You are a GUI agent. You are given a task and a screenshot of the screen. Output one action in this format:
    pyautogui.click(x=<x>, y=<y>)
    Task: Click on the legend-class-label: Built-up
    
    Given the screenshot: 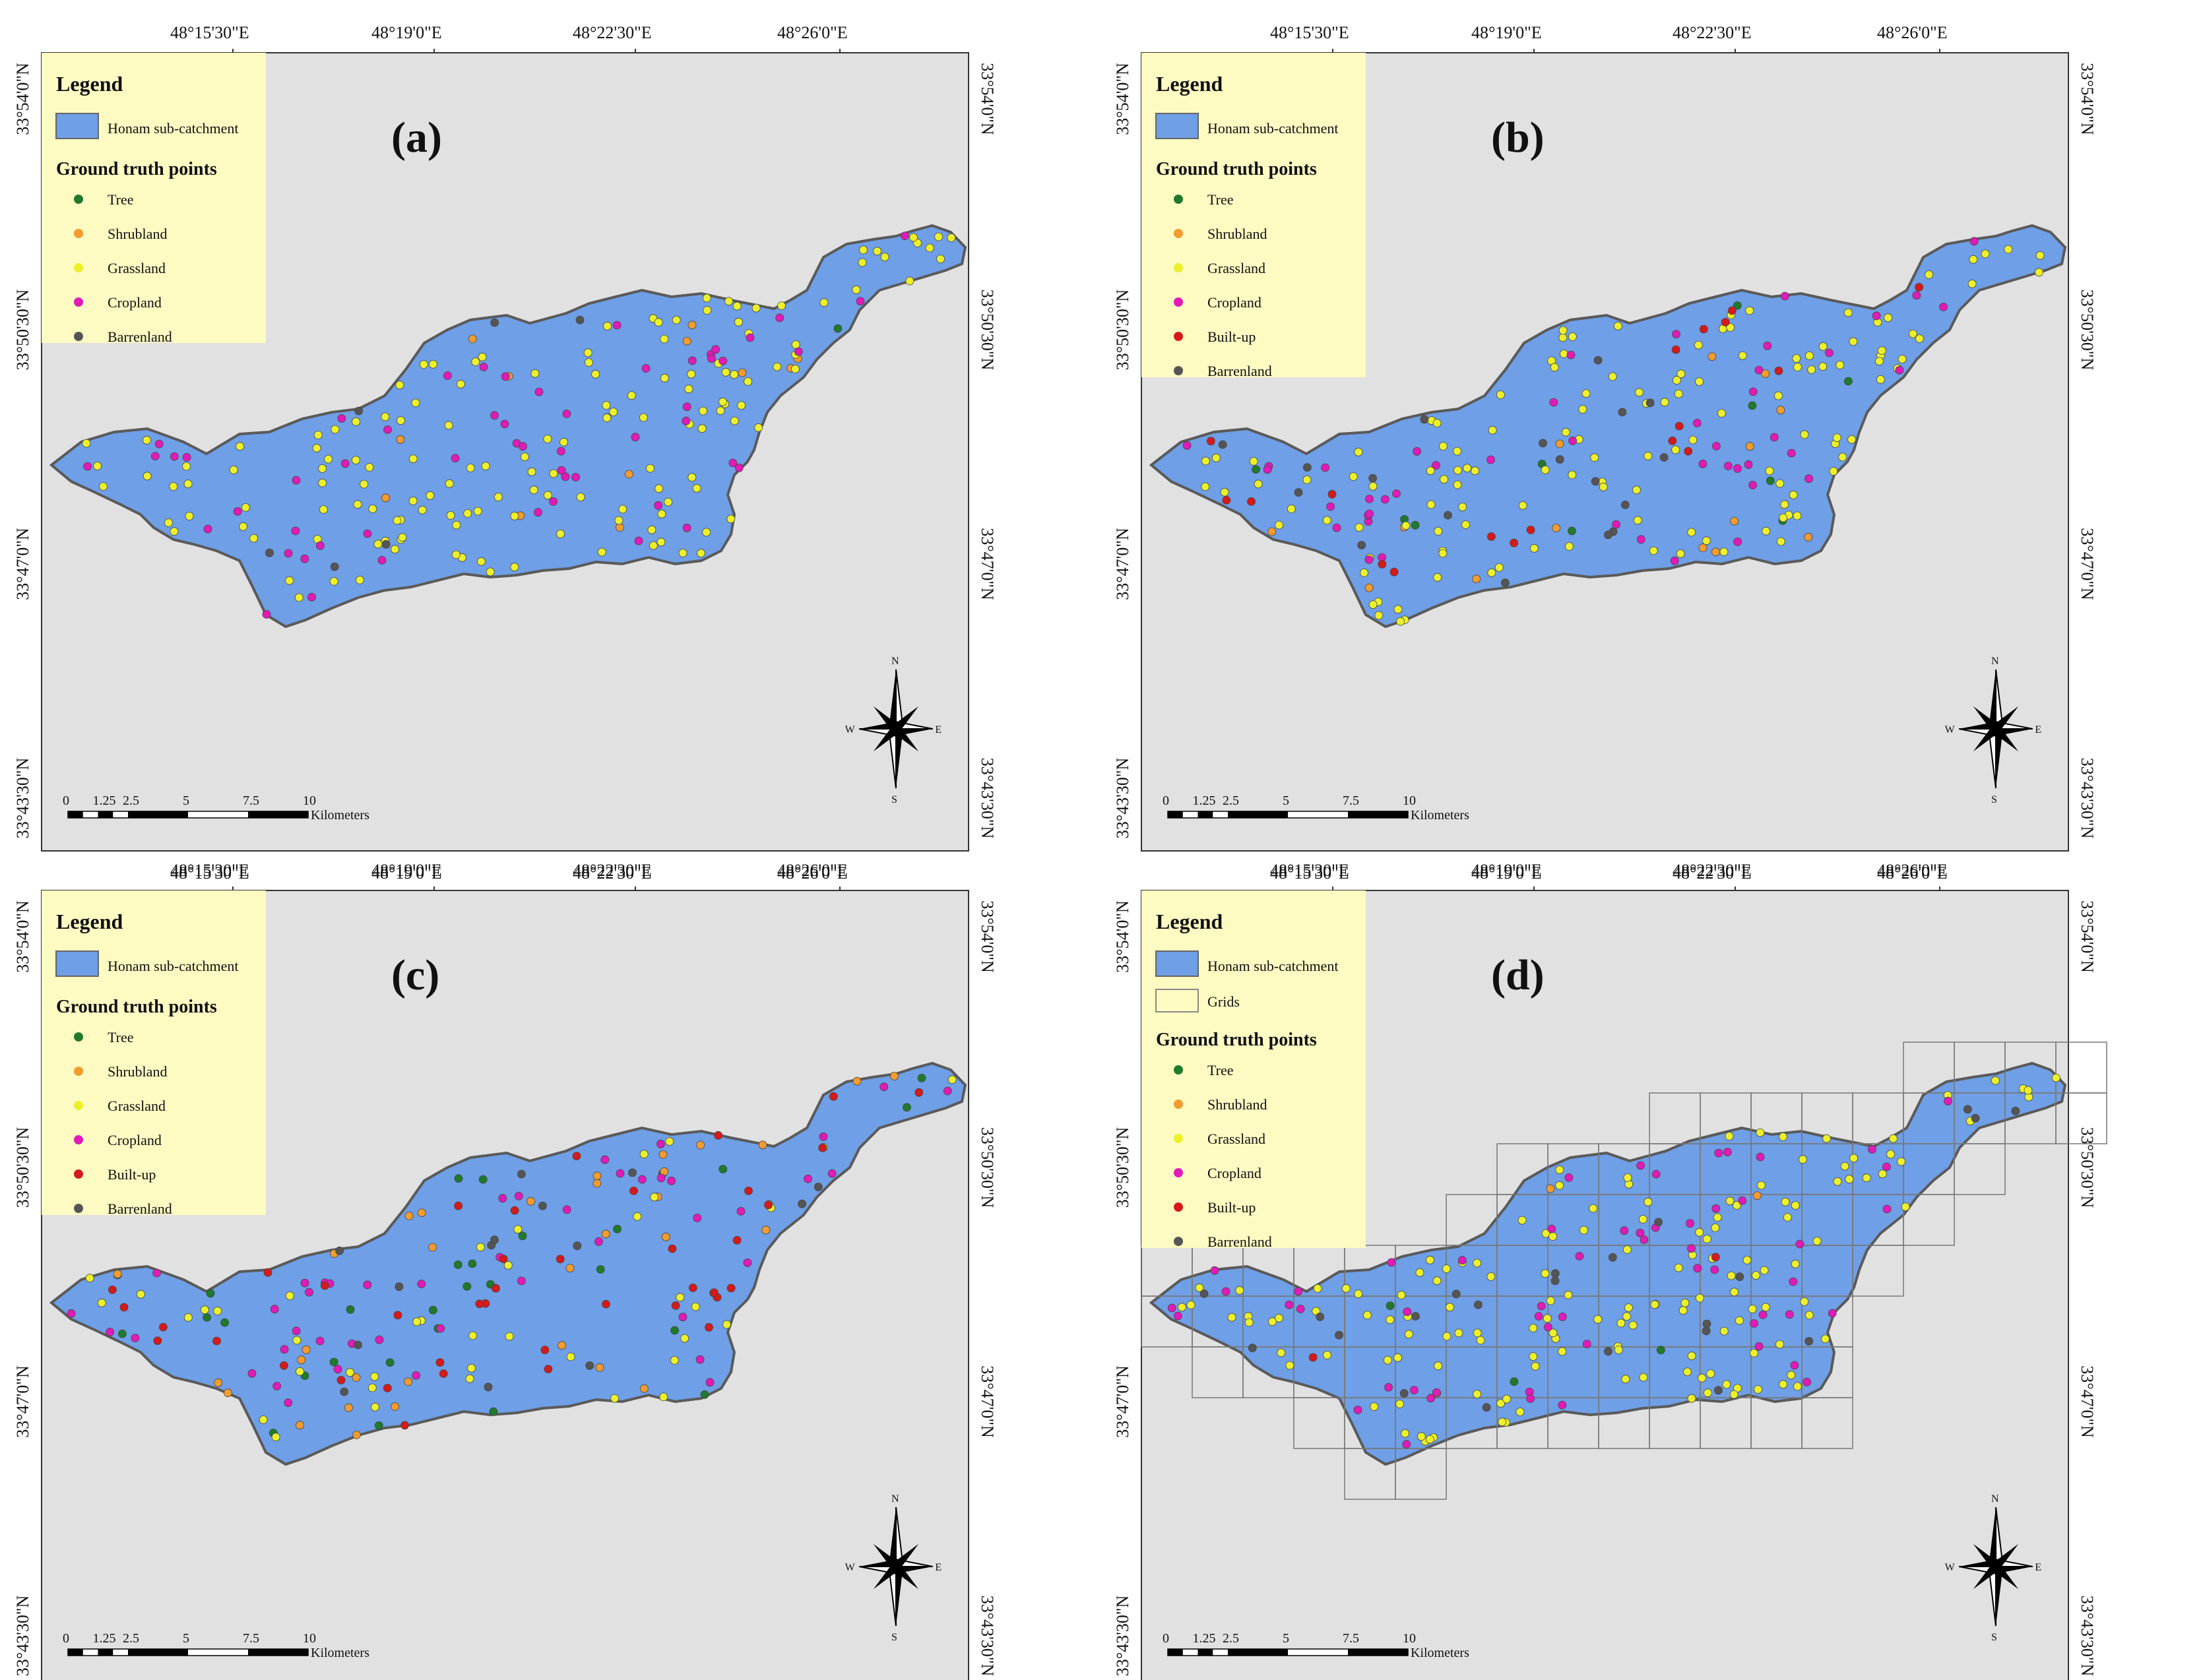 What is the action you would take?
    pyautogui.click(x=1231, y=336)
    